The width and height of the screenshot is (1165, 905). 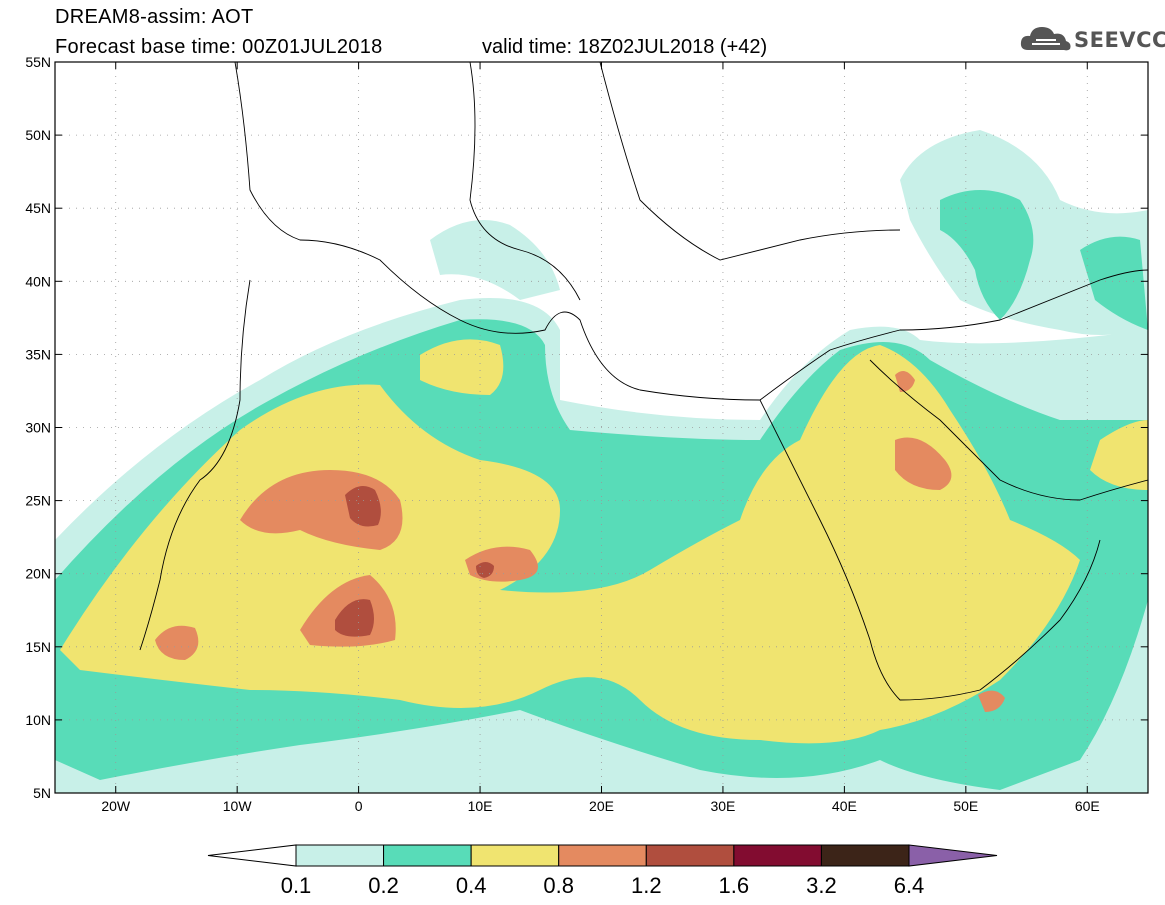 What do you see at coordinates (383, 885) in the screenshot?
I see `colorbar-label: 0.2` at bounding box center [383, 885].